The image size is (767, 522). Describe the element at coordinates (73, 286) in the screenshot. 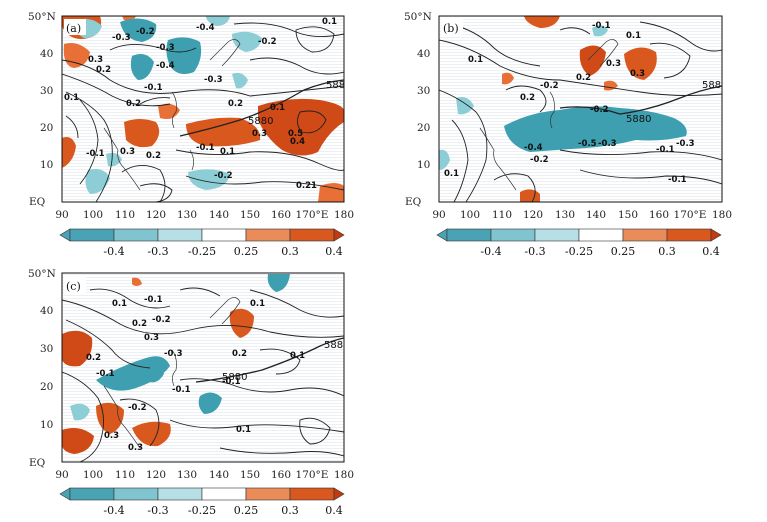

I see `panel-c-label: (c)` at that location.